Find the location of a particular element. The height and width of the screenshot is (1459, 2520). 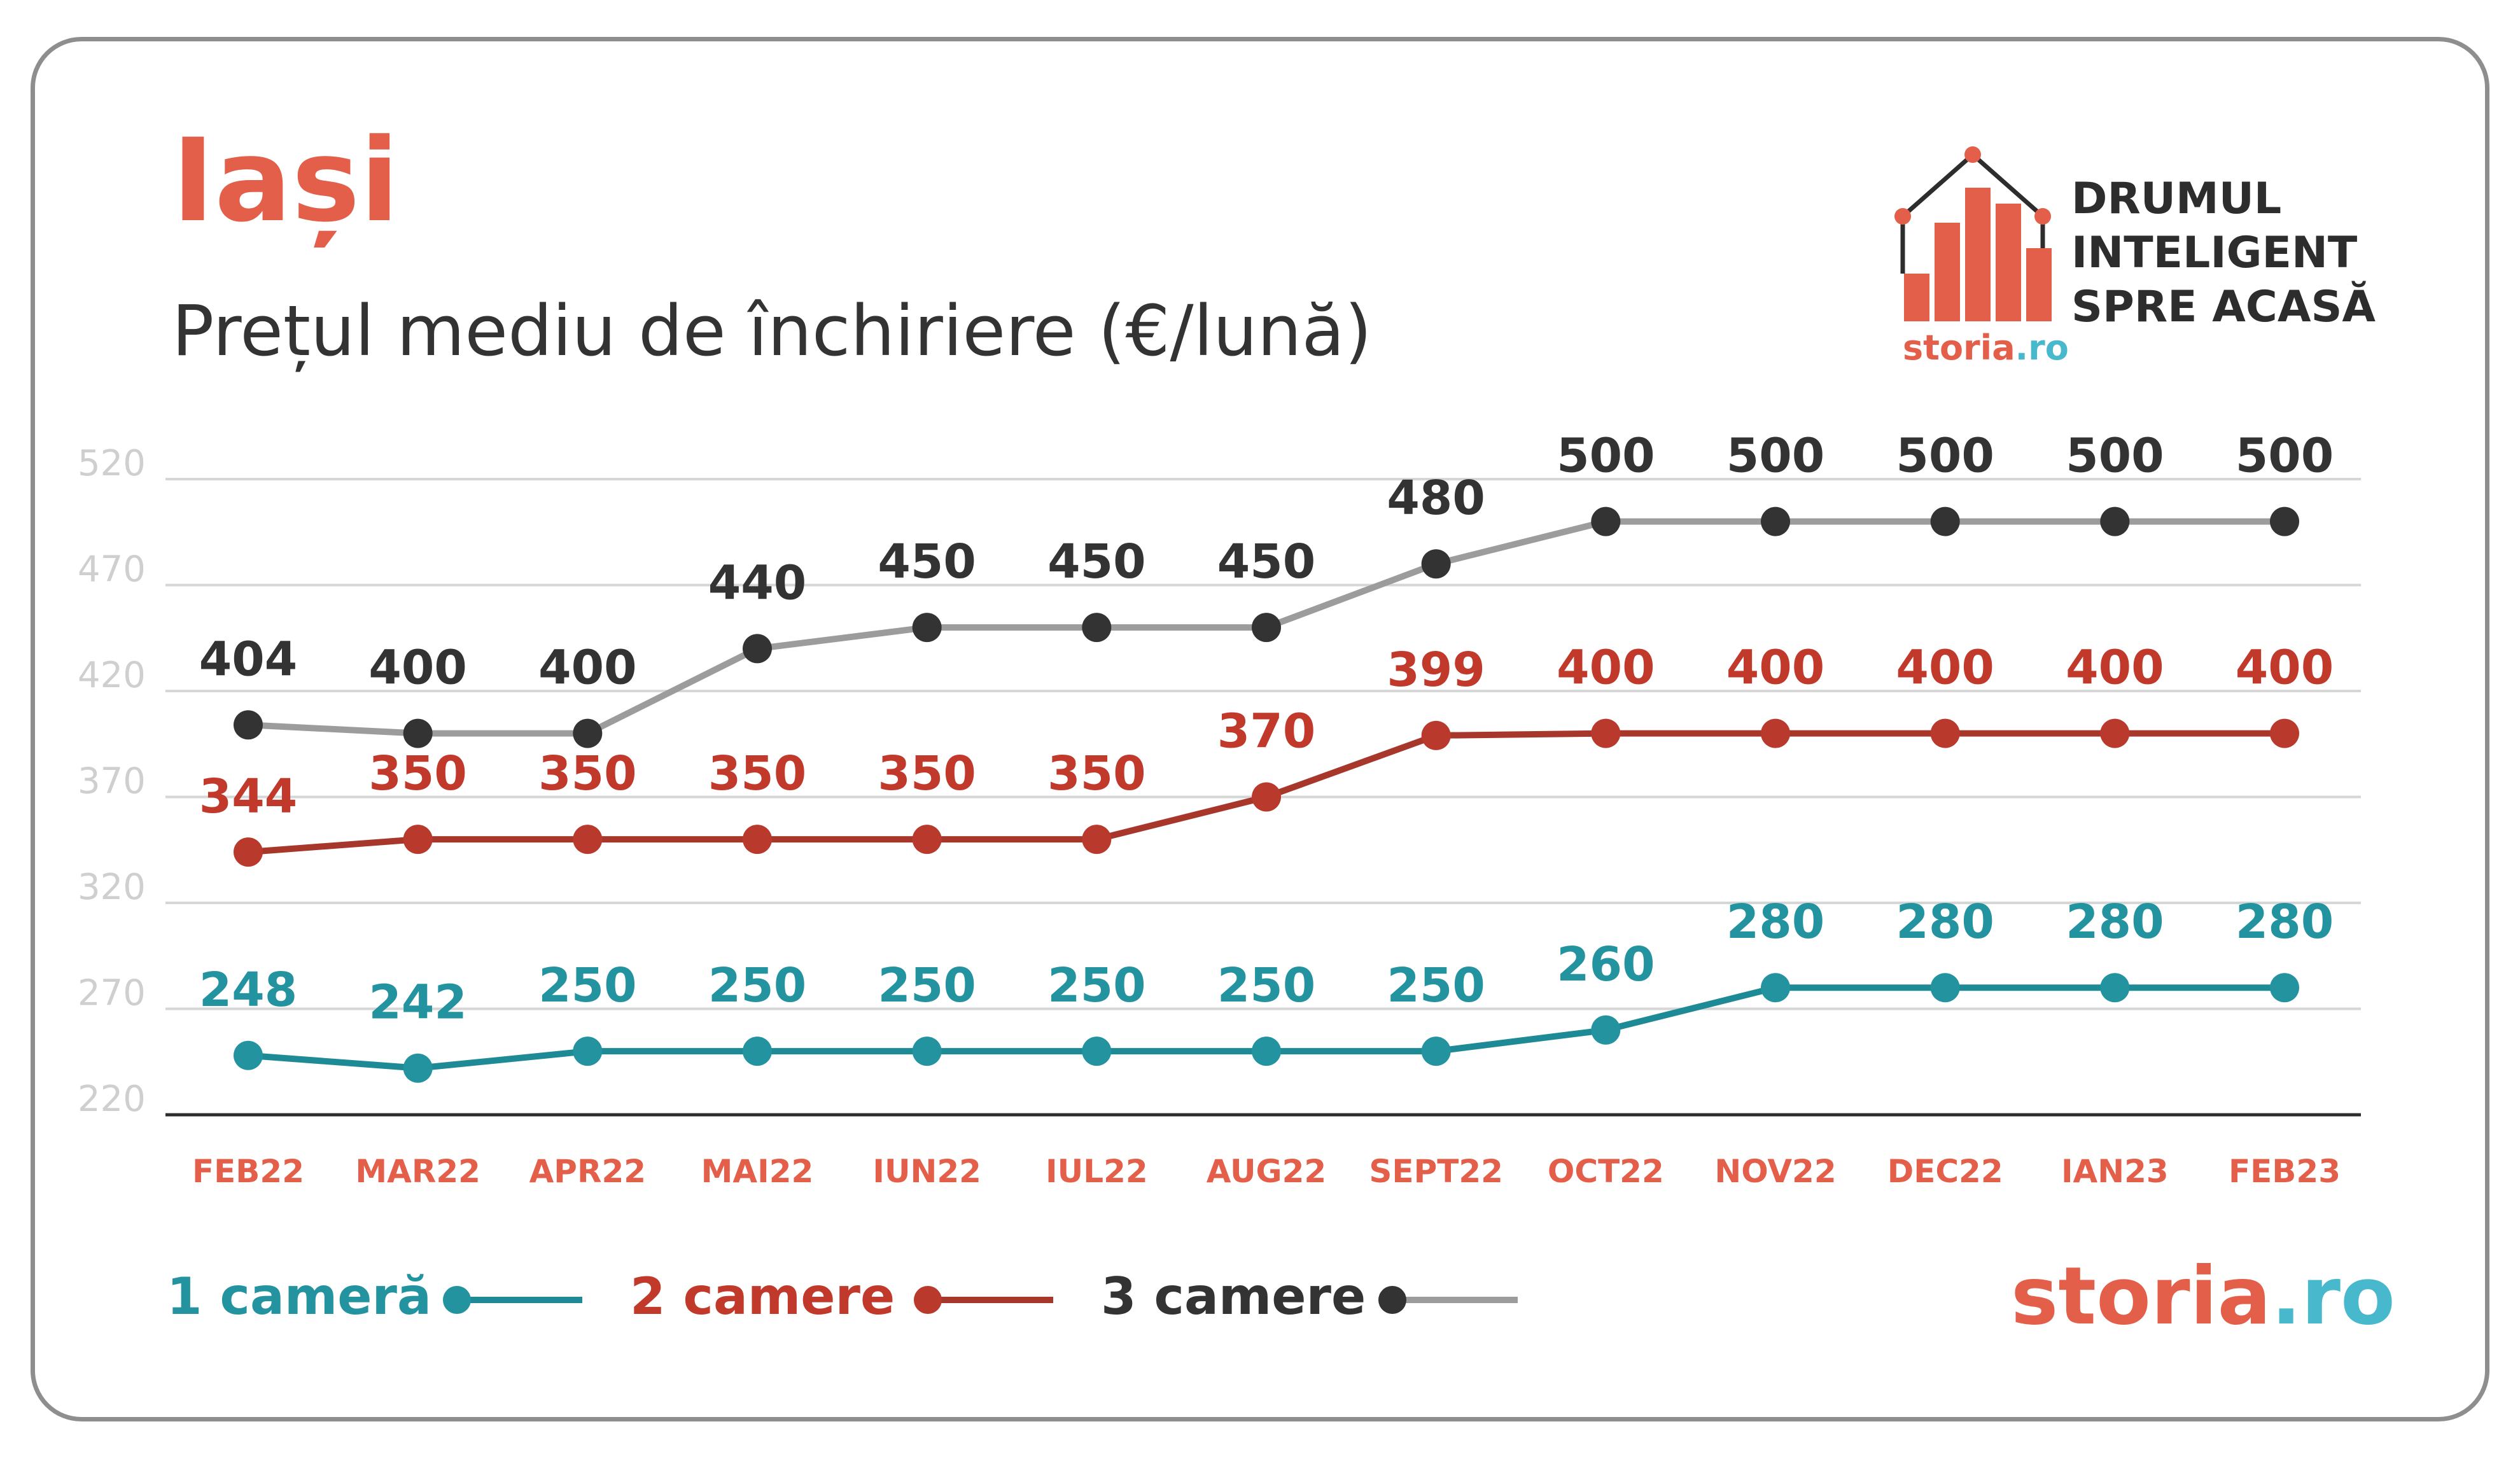

data-label: 480 is located at coordinates (1436, 498).